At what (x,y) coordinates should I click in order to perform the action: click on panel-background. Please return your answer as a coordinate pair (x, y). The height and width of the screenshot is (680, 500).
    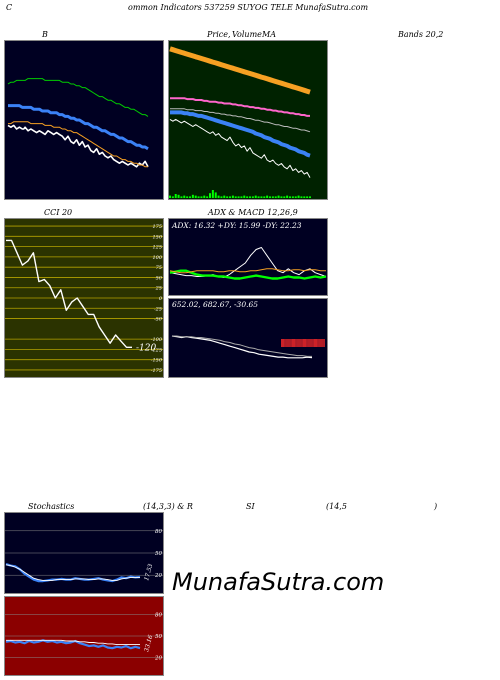
    Looking at the image, I should click on (248, 257).